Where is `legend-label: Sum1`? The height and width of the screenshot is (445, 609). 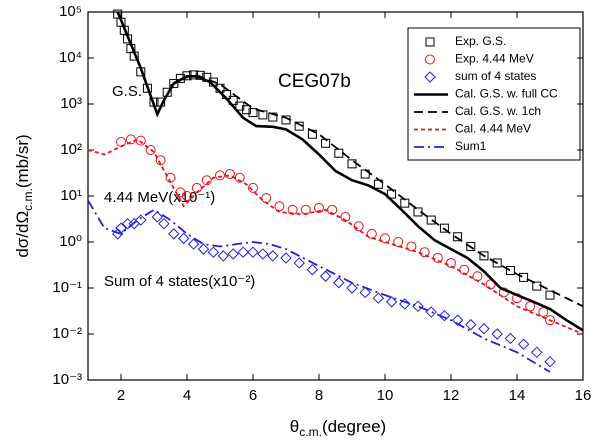
legend-label: Sum1 is located at coordinates (471, 146).